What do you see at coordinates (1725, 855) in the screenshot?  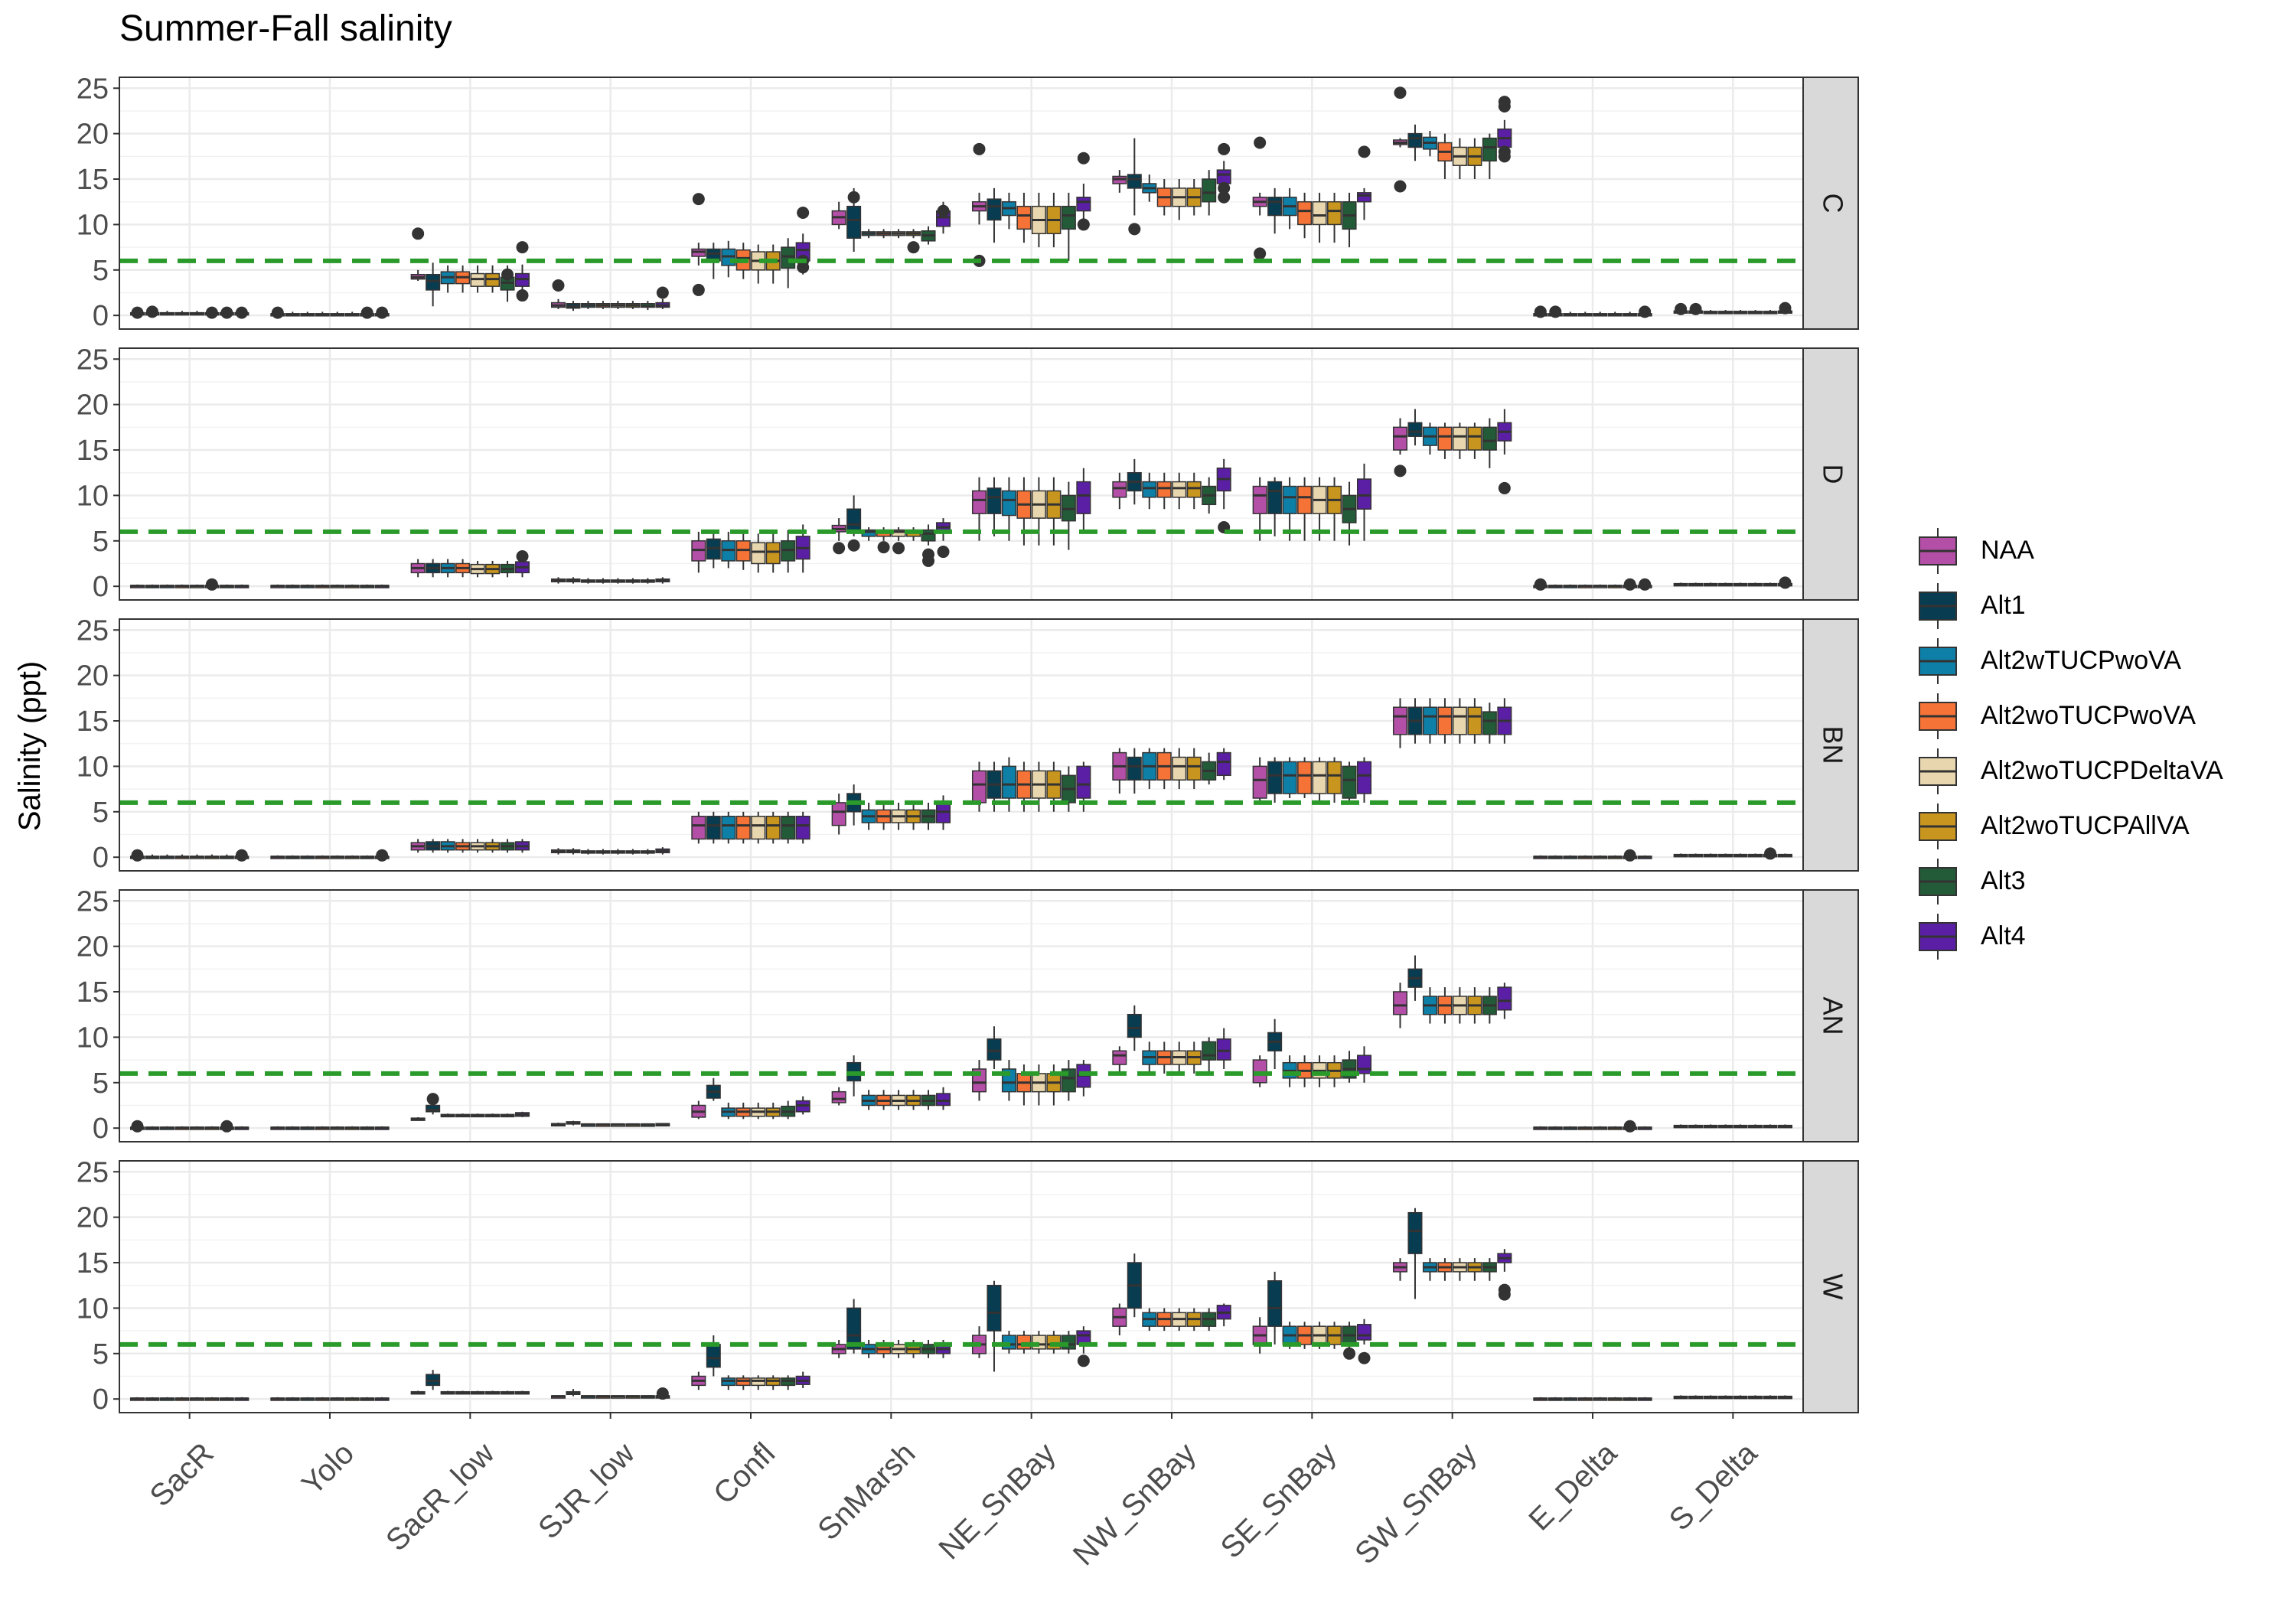 I see `box-S_Delta-Alt2woTUCPwoVA` at bounding box center [1725, 855].